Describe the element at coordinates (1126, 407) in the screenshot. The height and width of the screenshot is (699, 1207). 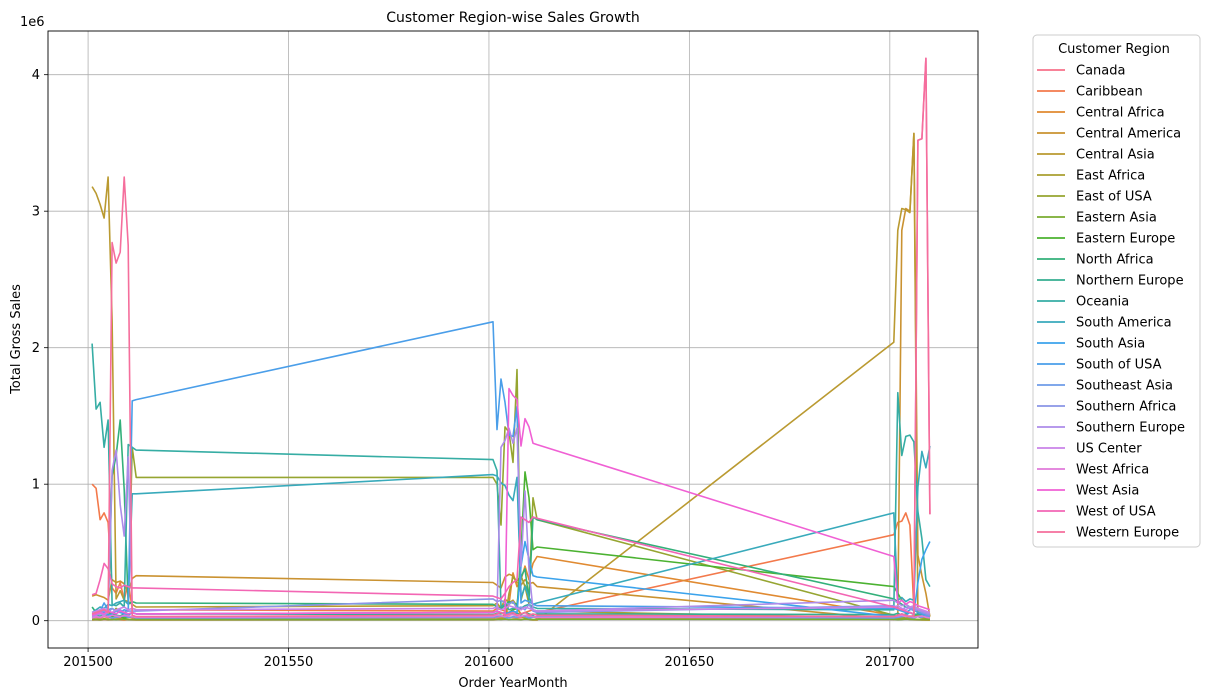
I see `legend-label: Southern Africa` at that location.